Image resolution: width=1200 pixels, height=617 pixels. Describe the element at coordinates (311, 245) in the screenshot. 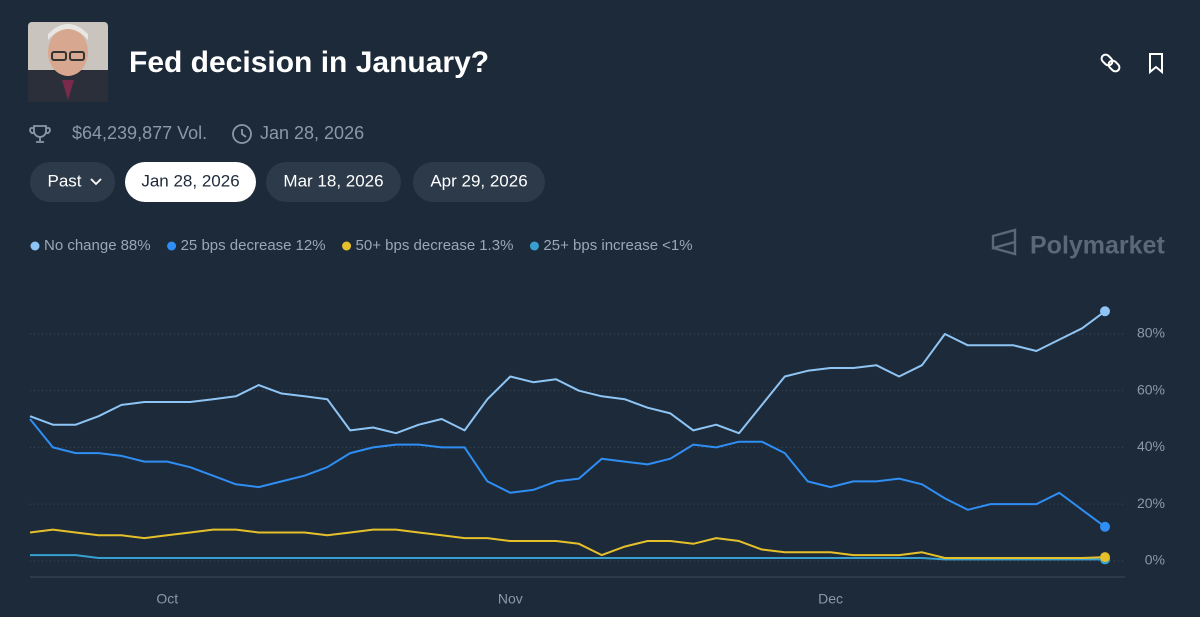

I see `legend-value: 12%` at that location.